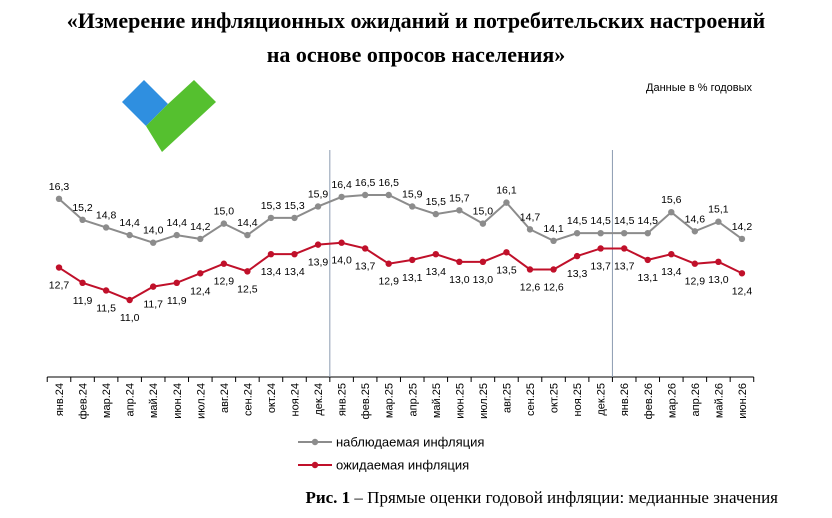  I want to click on observed-inflation-data-label: 14,1, so click(553, 229).